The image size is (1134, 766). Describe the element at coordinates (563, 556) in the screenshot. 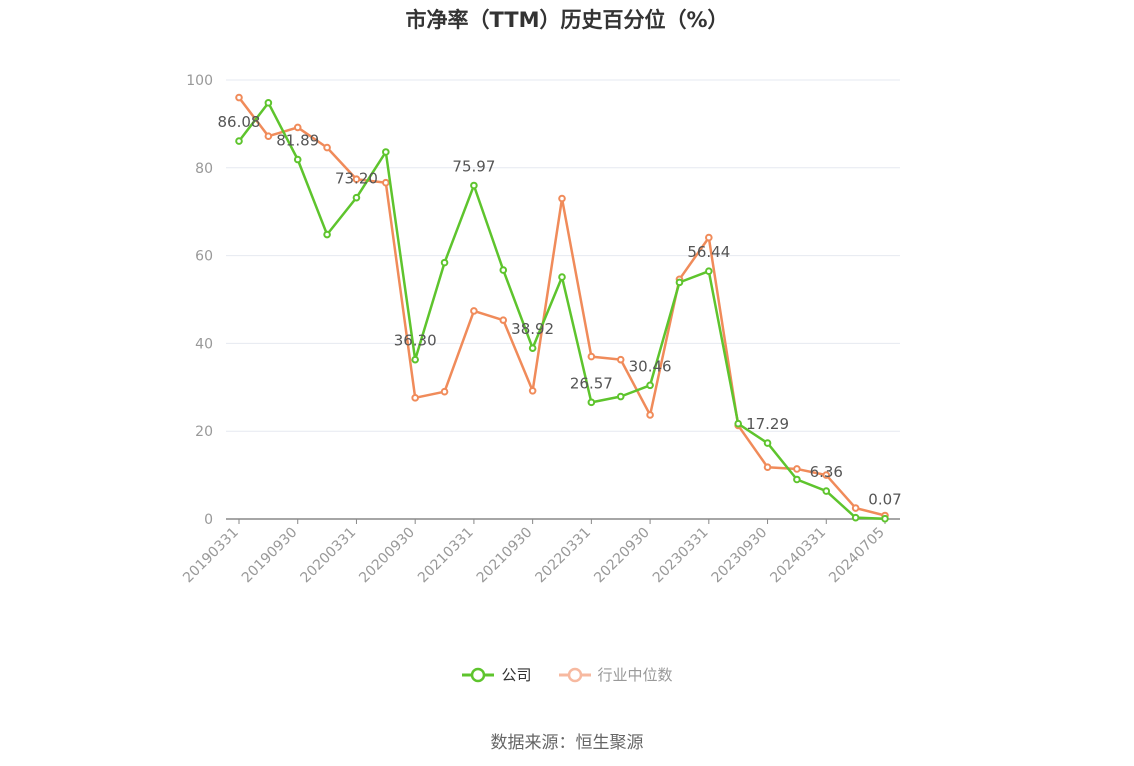

I see `x-tick-label: 20220331` at that location.